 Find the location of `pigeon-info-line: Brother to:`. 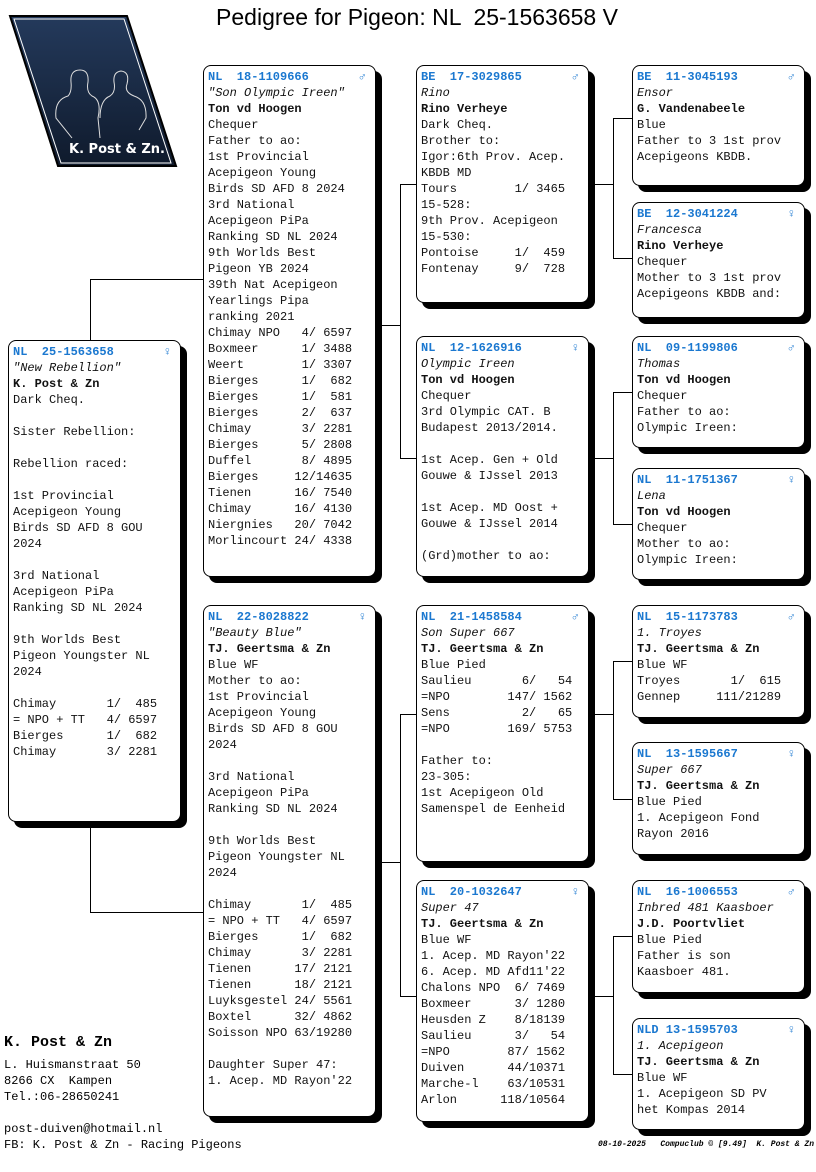

pigeon-info-line: Brother to: is located at coordinates (461, 141).